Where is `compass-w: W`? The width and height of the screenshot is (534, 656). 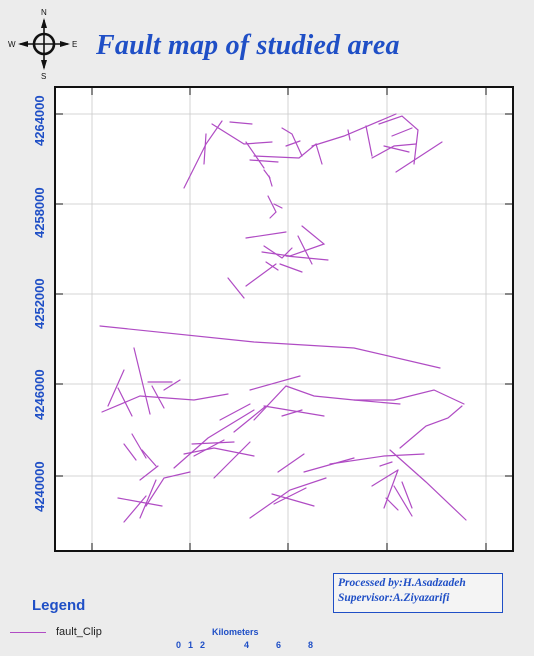 compass-w: W is located at coordinates (12, 44).